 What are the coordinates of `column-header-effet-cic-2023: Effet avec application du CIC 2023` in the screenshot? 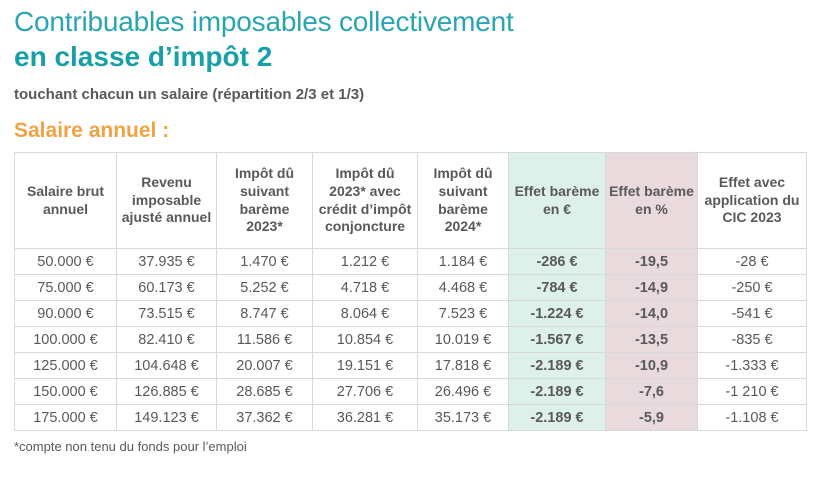 It's located at (752, 200).